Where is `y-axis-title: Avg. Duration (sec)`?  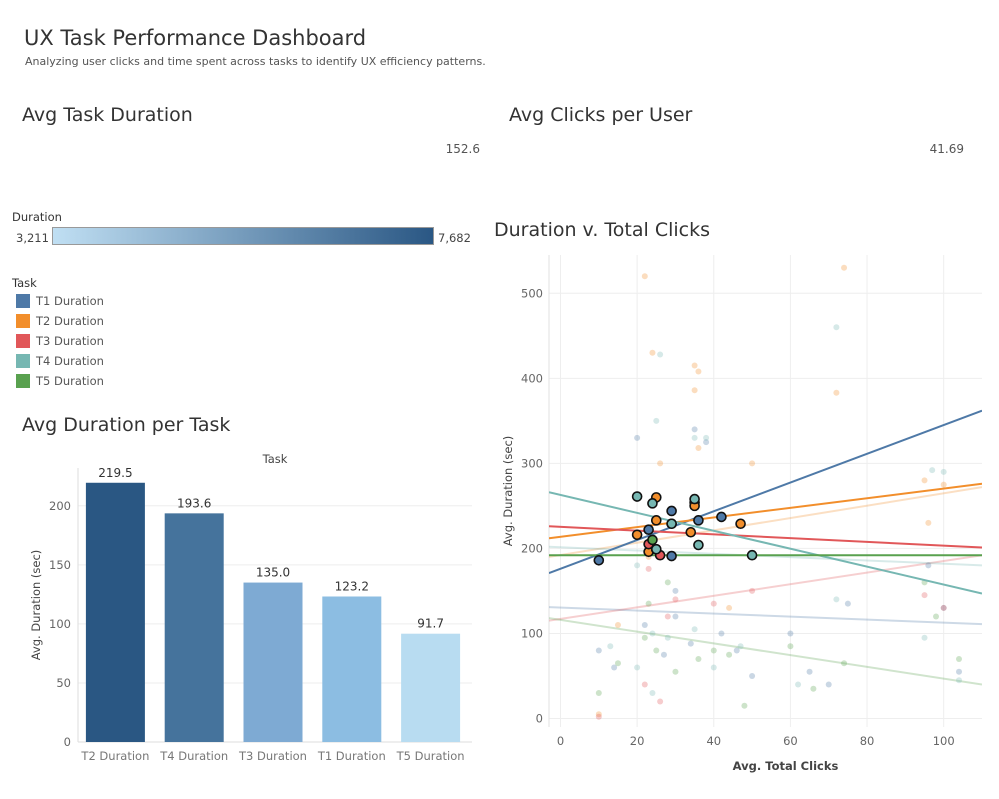 y-axis-title: Avg. Duration (sec) is located at coordinates (36, 605).